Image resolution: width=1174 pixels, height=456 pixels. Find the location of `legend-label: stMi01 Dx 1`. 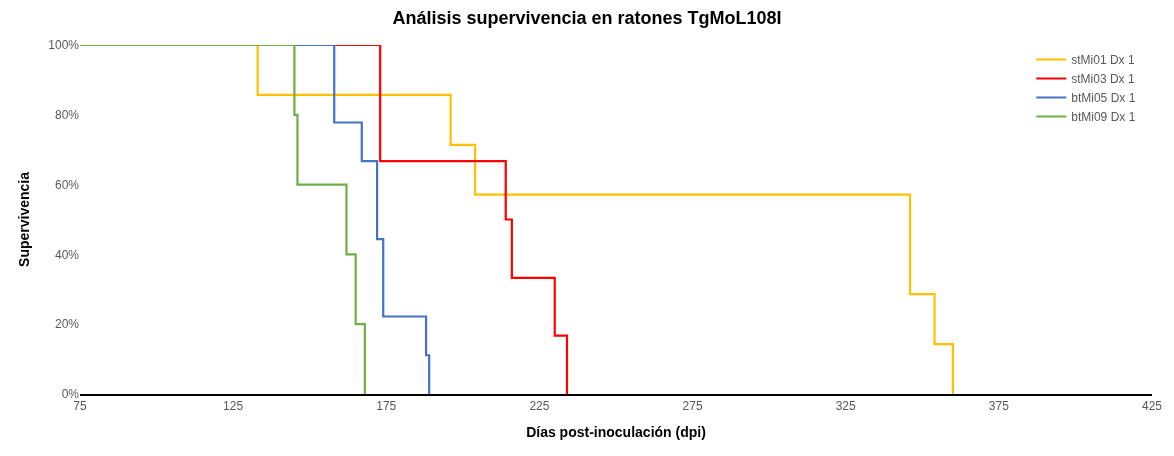

legend-label: stMi01 Dx 1 is located at coordinates (1103, 60).